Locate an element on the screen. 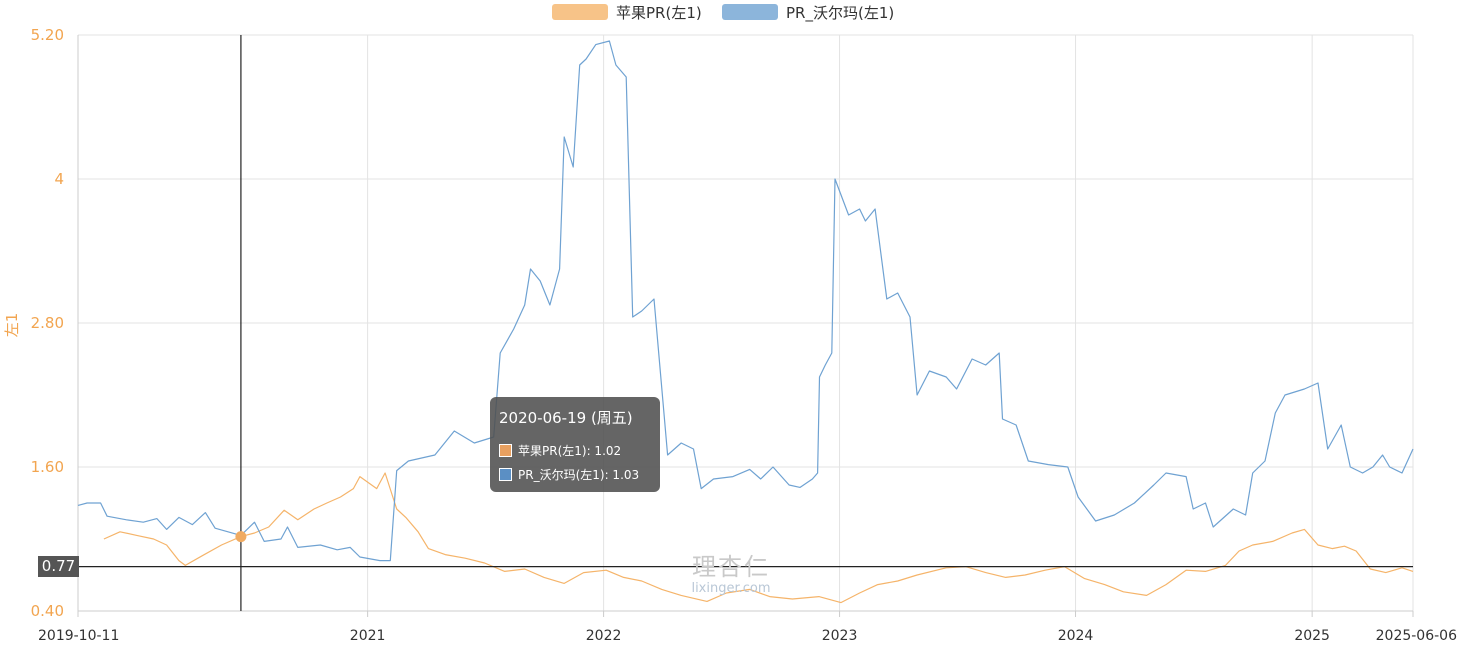  watermark-logo-text: 理杏仁 is located at coordinates (731, 567).